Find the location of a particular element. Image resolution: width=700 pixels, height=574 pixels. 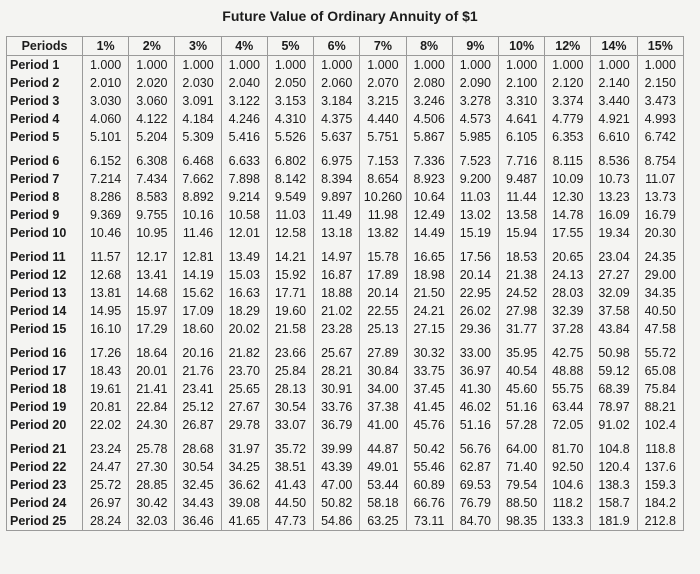

factor-cell: 29.00 is located at coordinates (660, 275).